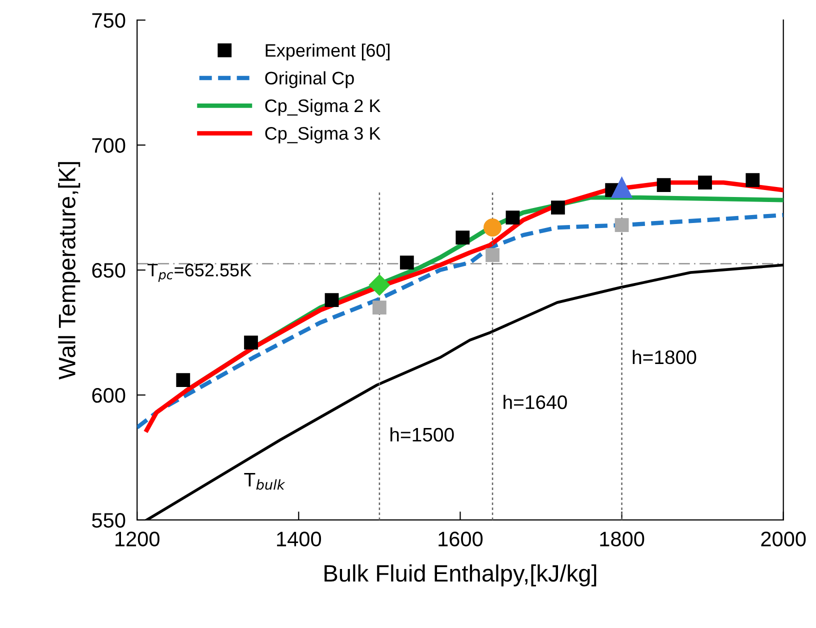  Describe the element at coordinates (309, 79) in the screenshot. I see `legend-label: Original Cp` at that location.